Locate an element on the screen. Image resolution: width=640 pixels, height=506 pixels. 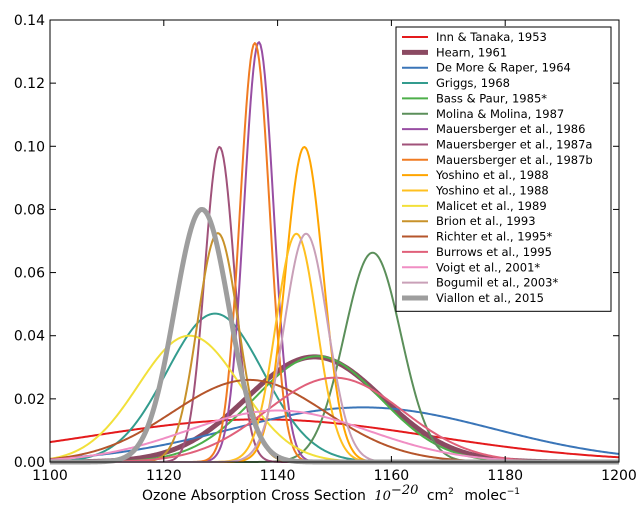
legend-label: Mauersberger et al., 1986 is located at coordinates (510, 129).